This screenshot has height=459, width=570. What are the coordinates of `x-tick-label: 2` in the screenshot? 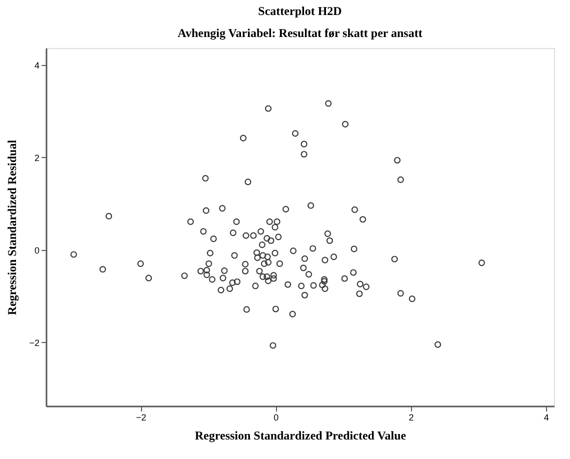 It's located at (411, 417).